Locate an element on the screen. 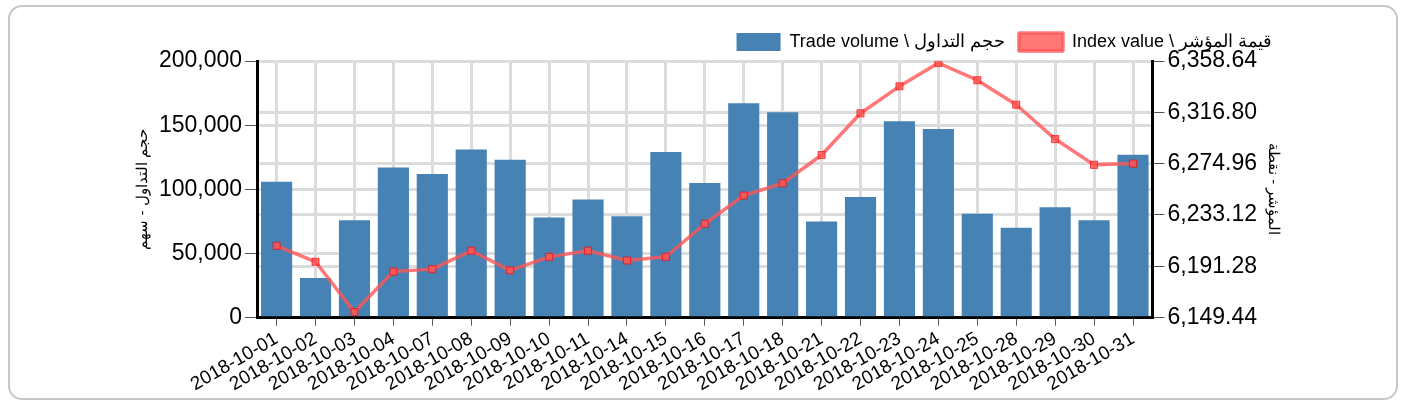 The image size is (1412, 409). y-tick-label: 100,000 is located at coordinates (201, 187).